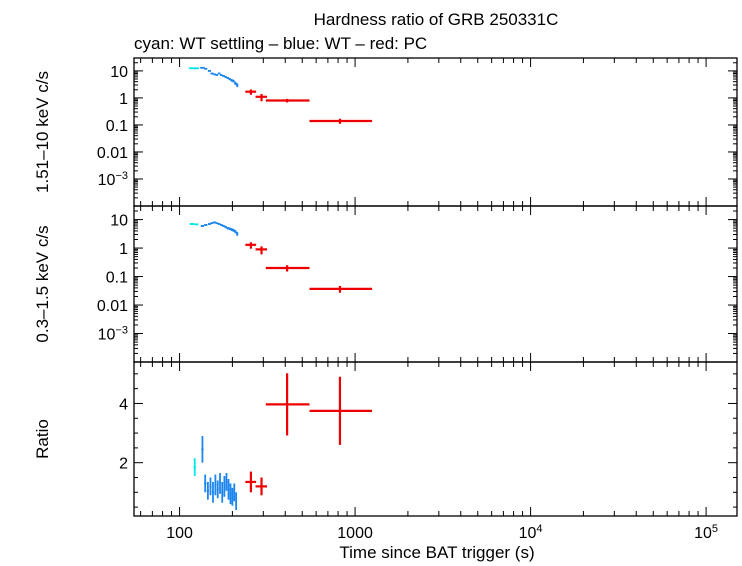  What do you see at coordinates (123, 464) in the screenshot?
I see `y-tick-label: 2` at bounding box center [123, 464].